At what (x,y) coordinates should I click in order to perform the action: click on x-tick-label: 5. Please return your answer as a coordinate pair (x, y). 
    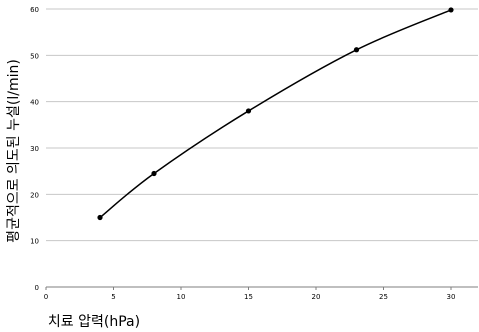
    Looking at the image, I should click on (113, 297).